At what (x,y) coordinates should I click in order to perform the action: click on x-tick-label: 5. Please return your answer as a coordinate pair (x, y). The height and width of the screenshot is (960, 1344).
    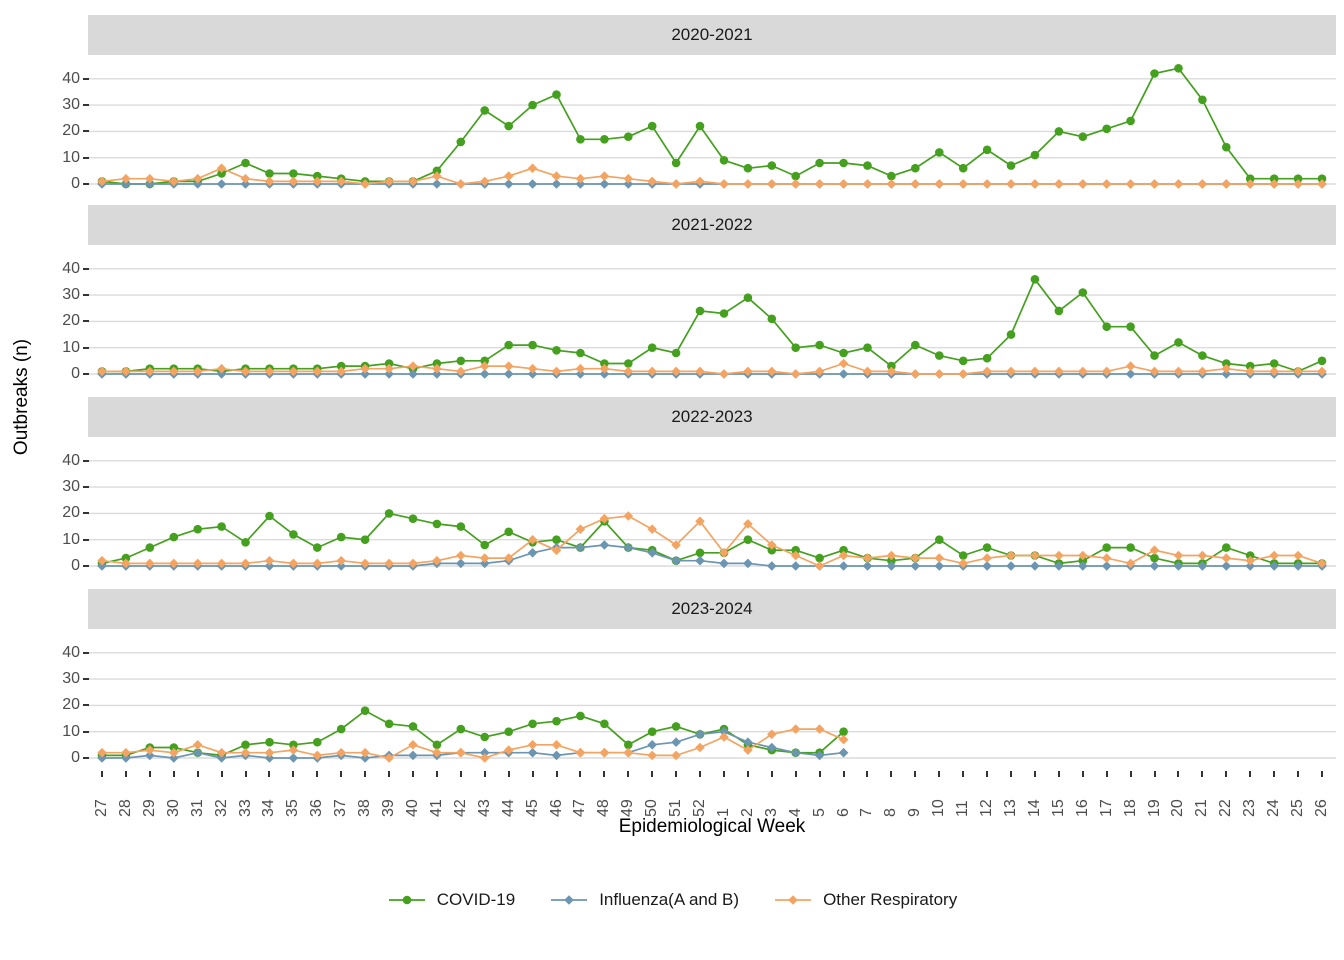
    Looking at the image, I should click on (819, 812).